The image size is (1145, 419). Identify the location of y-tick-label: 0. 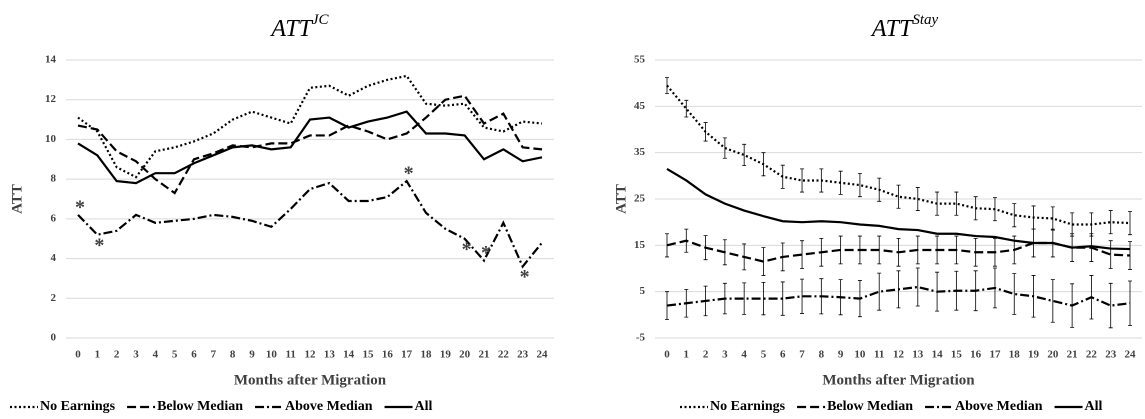
(54, 338).